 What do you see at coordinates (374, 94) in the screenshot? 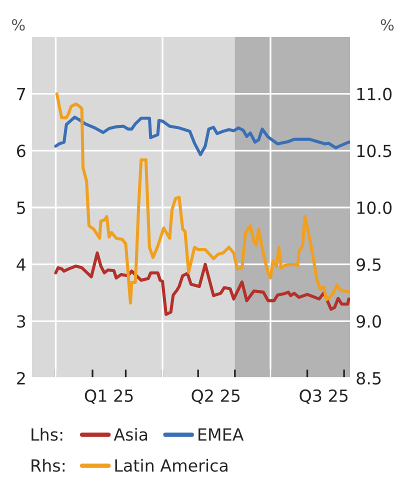
I see `y2-tick-label: 11.0` at bounding box center [374, 94].